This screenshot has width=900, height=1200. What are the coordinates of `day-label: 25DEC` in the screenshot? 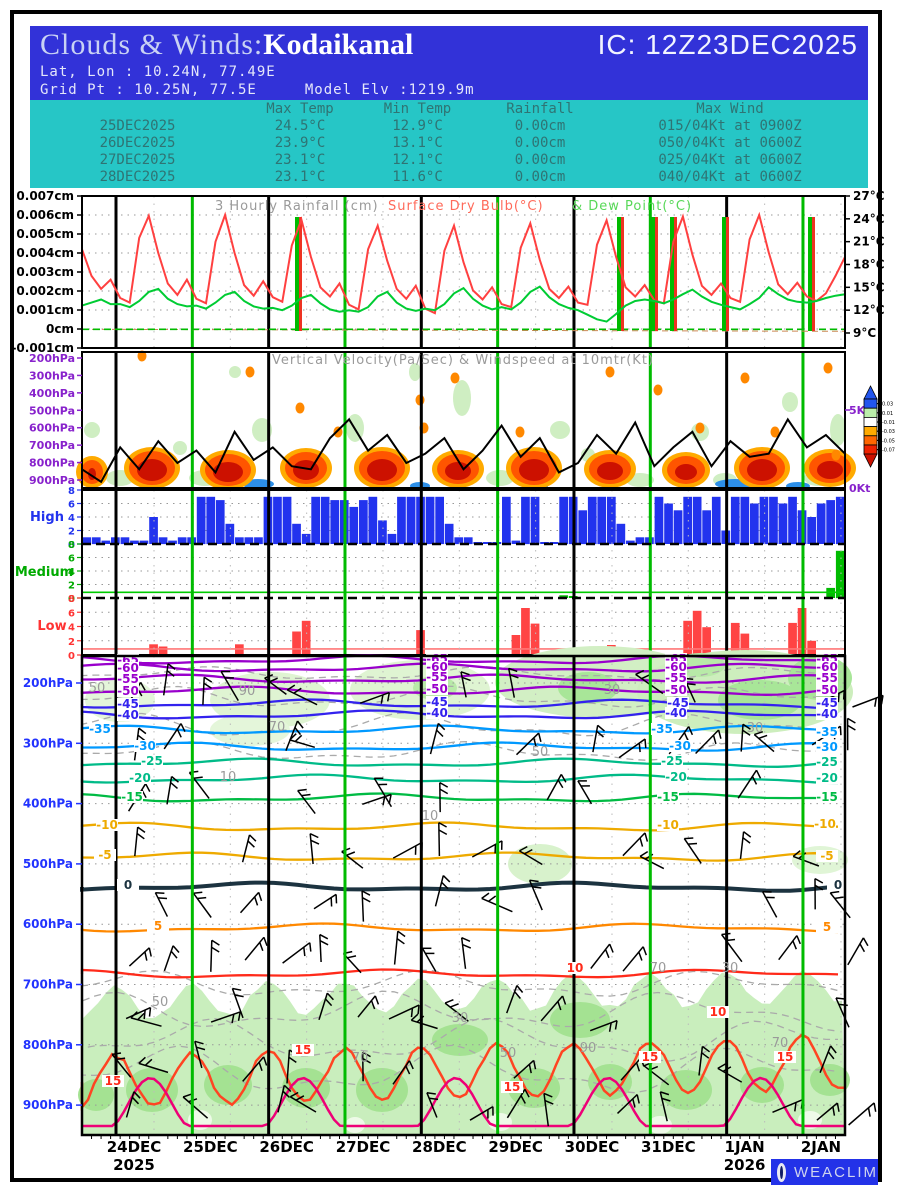 It's located at (210, 1147).